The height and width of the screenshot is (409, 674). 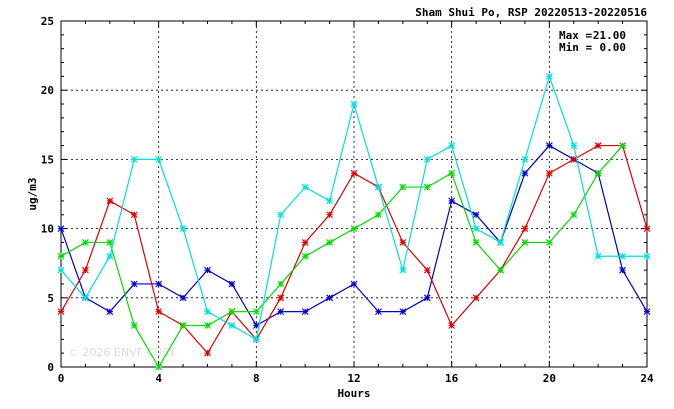 I want to click on y-tick-label: 0, so click(x=50, y=367).